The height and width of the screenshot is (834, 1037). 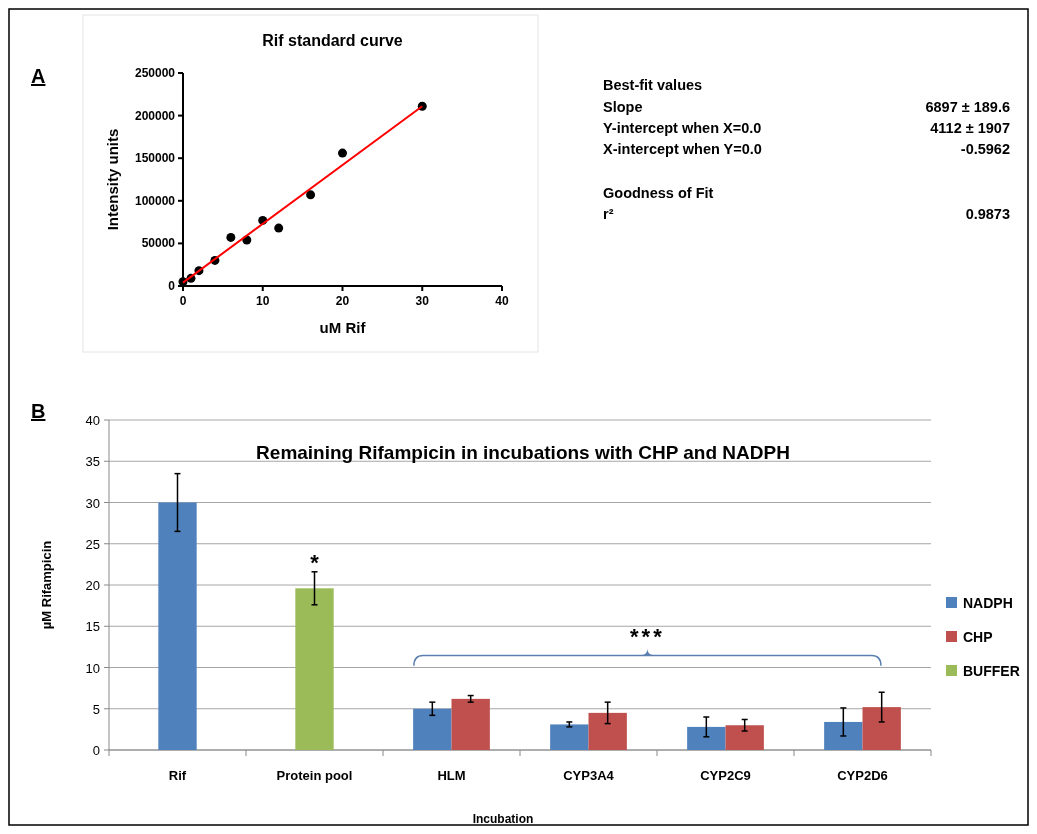 I want to click on x-tick-label: HLM, so click(x=451, y=775).